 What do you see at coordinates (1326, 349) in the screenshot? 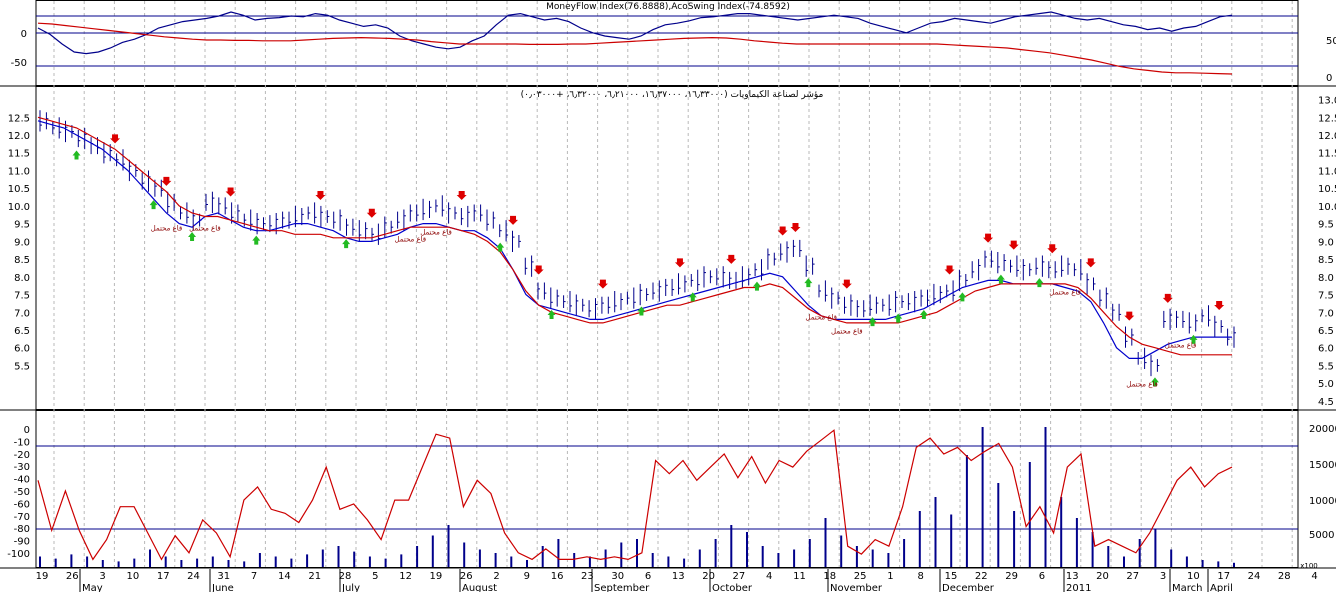
I see `y-tick-label: 6.0` at bounding box center [1326, 349].